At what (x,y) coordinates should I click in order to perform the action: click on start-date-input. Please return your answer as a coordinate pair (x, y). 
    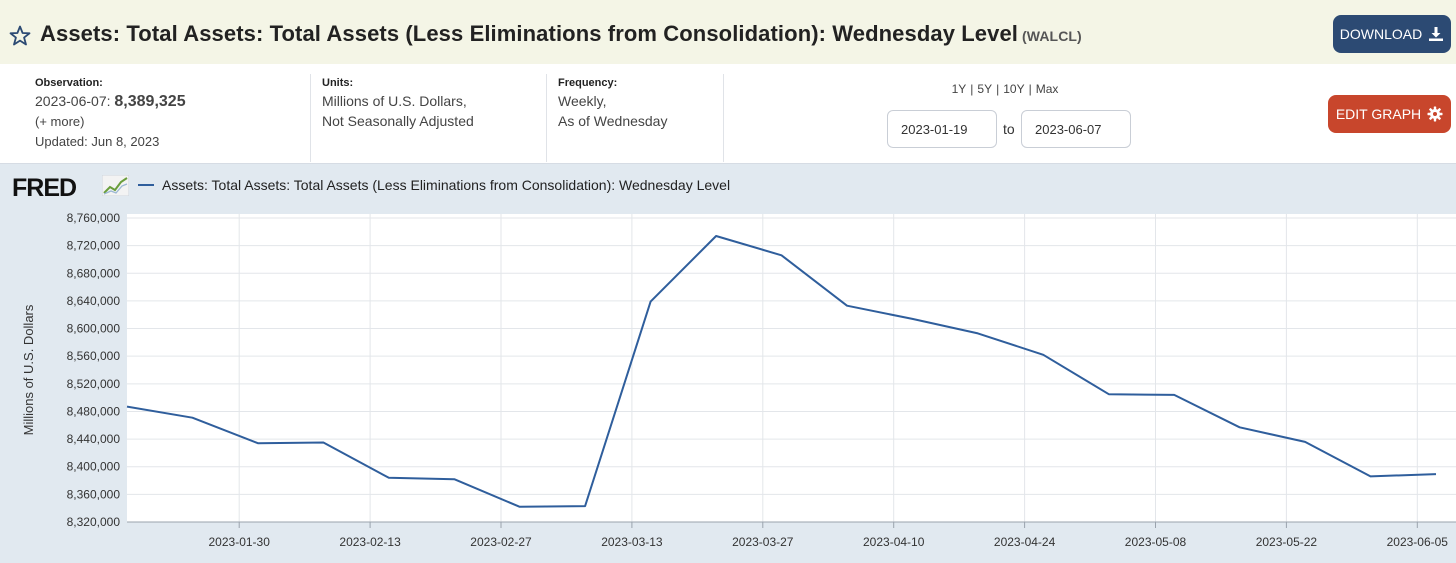
    Looking at the image, I should click on (942, 129).